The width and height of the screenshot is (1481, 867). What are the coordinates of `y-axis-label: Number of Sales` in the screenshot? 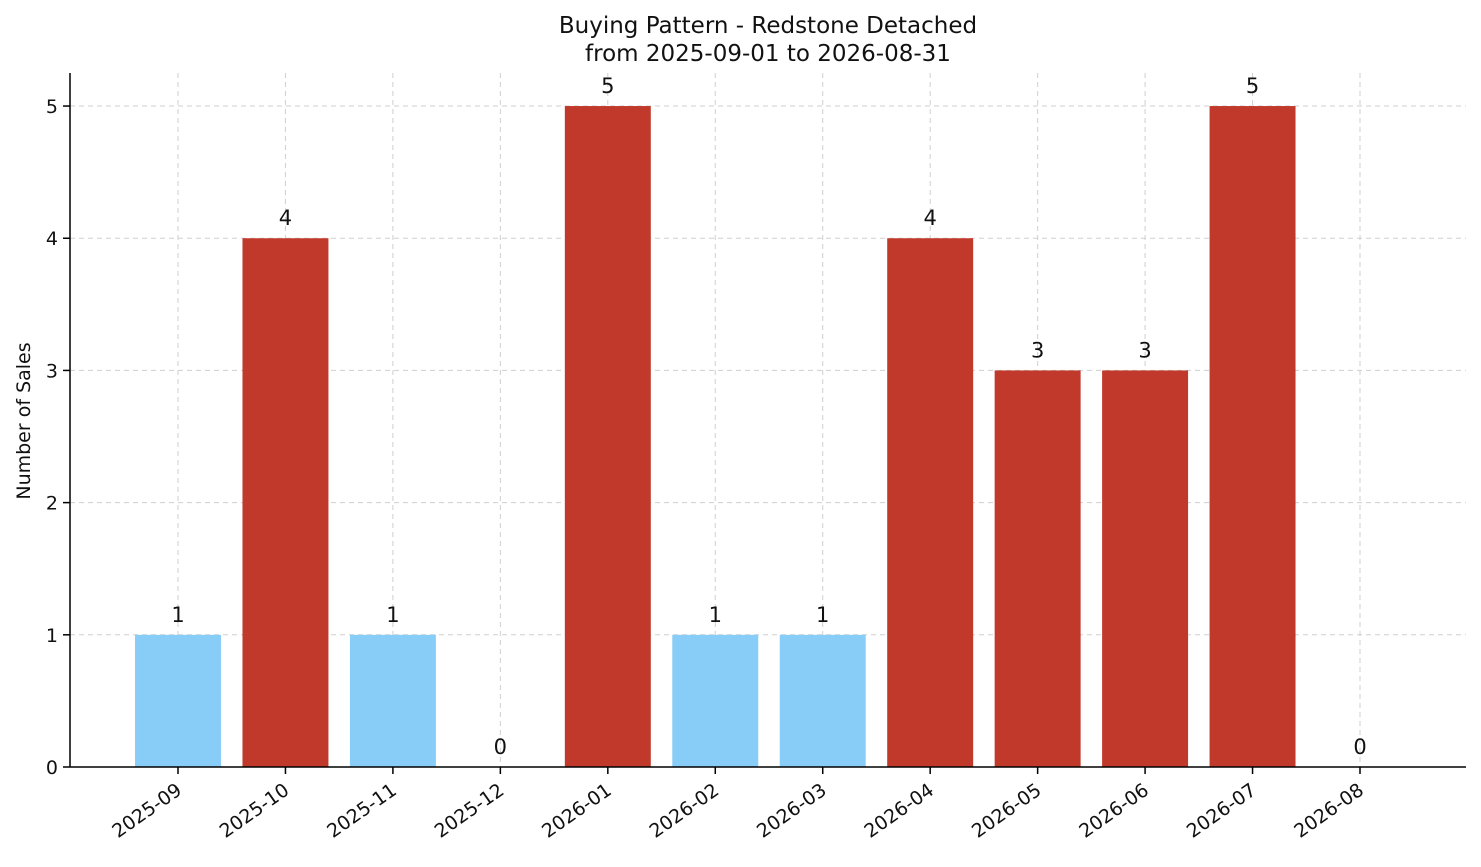 It's located at (24, 420).